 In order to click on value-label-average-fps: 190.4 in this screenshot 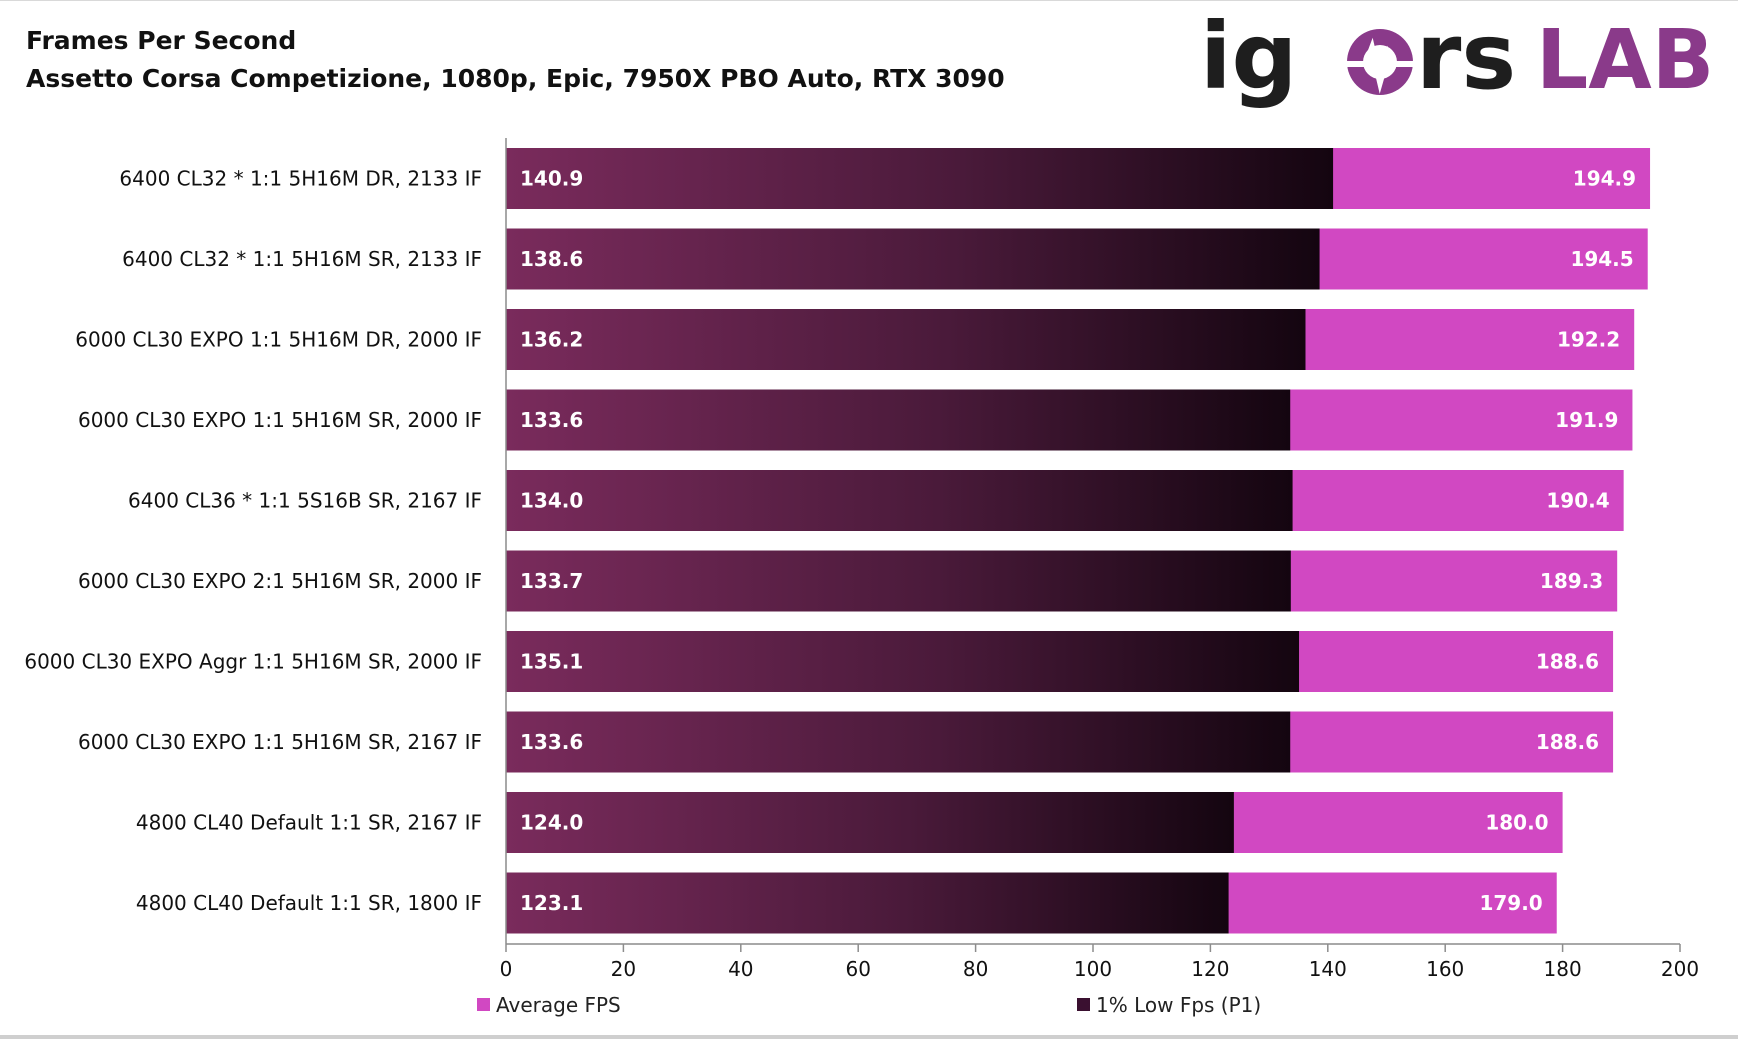, I will do `click(1577, 501)`.